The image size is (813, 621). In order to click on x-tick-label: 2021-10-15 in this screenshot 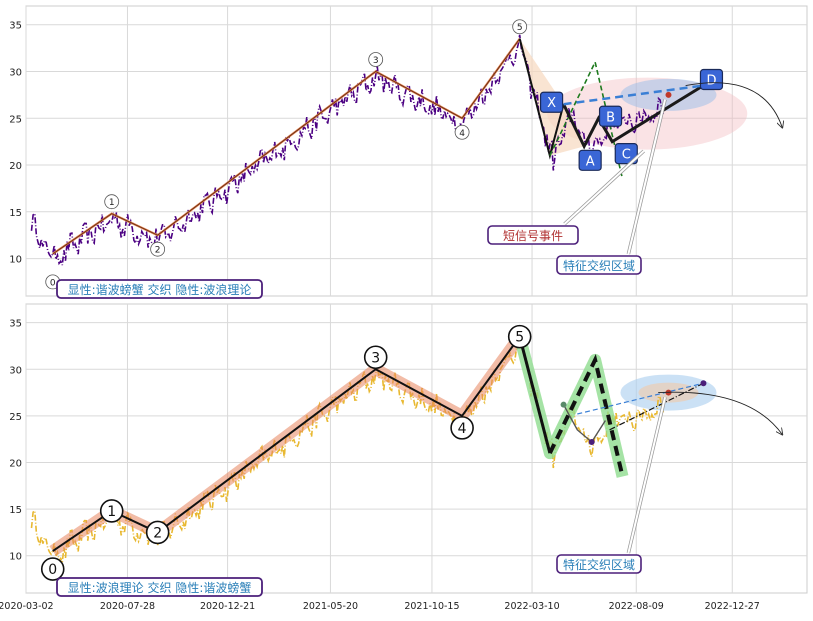, I will do `click(431, 606)`.